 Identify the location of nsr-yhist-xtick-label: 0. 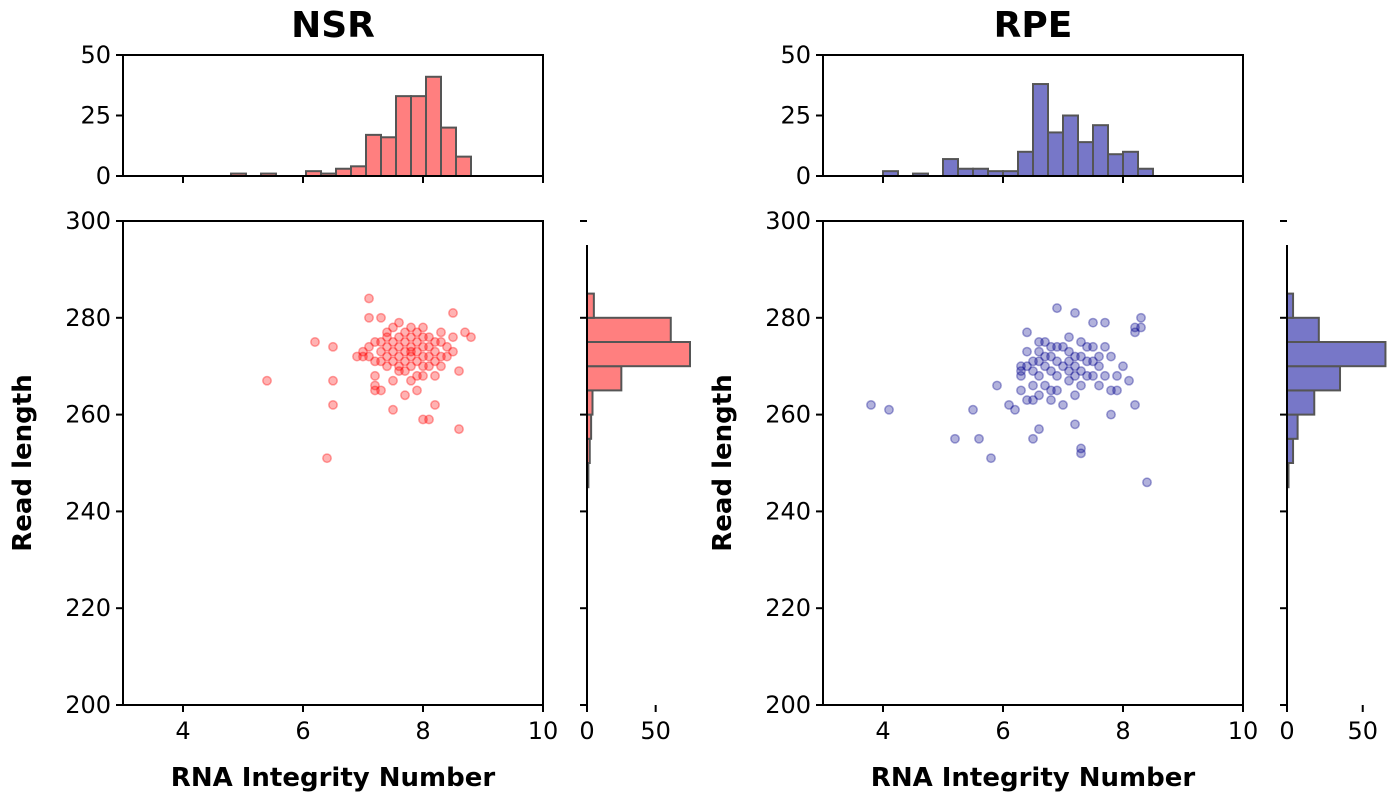
(586, 731).